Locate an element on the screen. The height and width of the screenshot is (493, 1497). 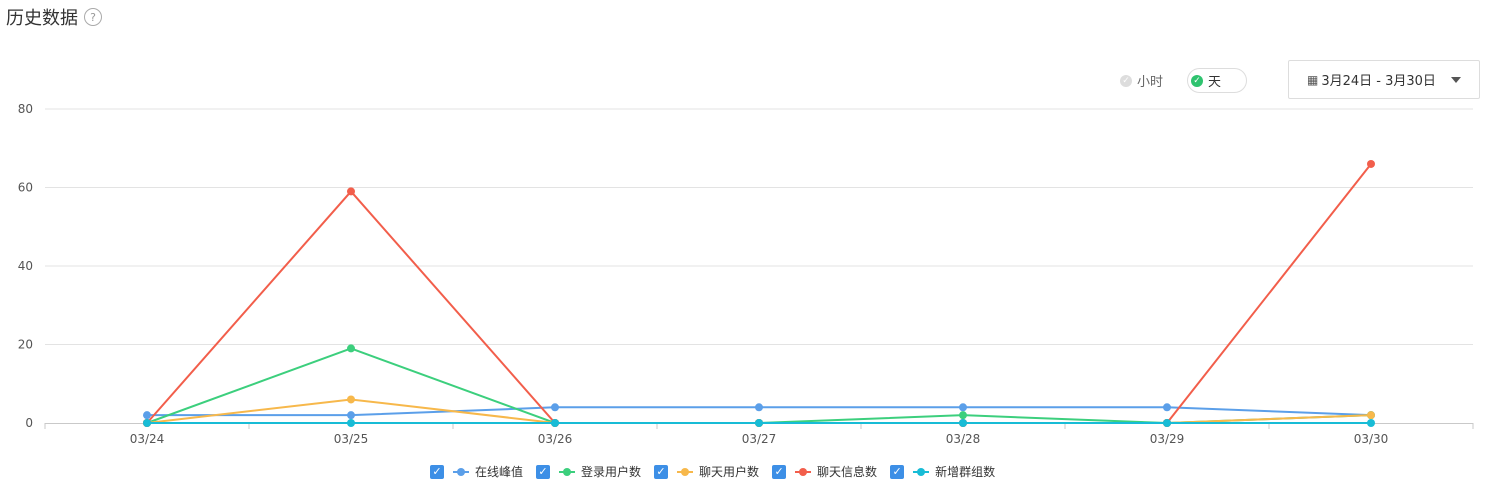
date-range-picker: ▦ 3月24日 - 3月30日 is located at coordinates (1384, 79).